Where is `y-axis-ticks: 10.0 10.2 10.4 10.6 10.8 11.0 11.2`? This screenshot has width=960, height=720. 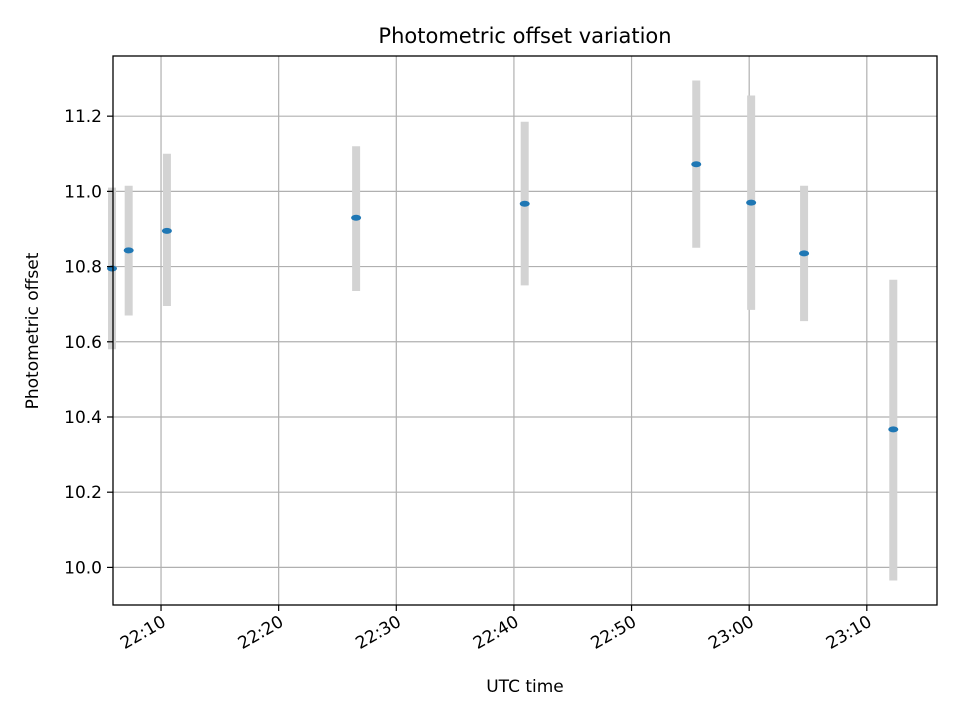 y-axis-ticks: 10.0 10.2 10.4 10.6 10.8 11.0 11.2 is located at coordinates (88, 342).